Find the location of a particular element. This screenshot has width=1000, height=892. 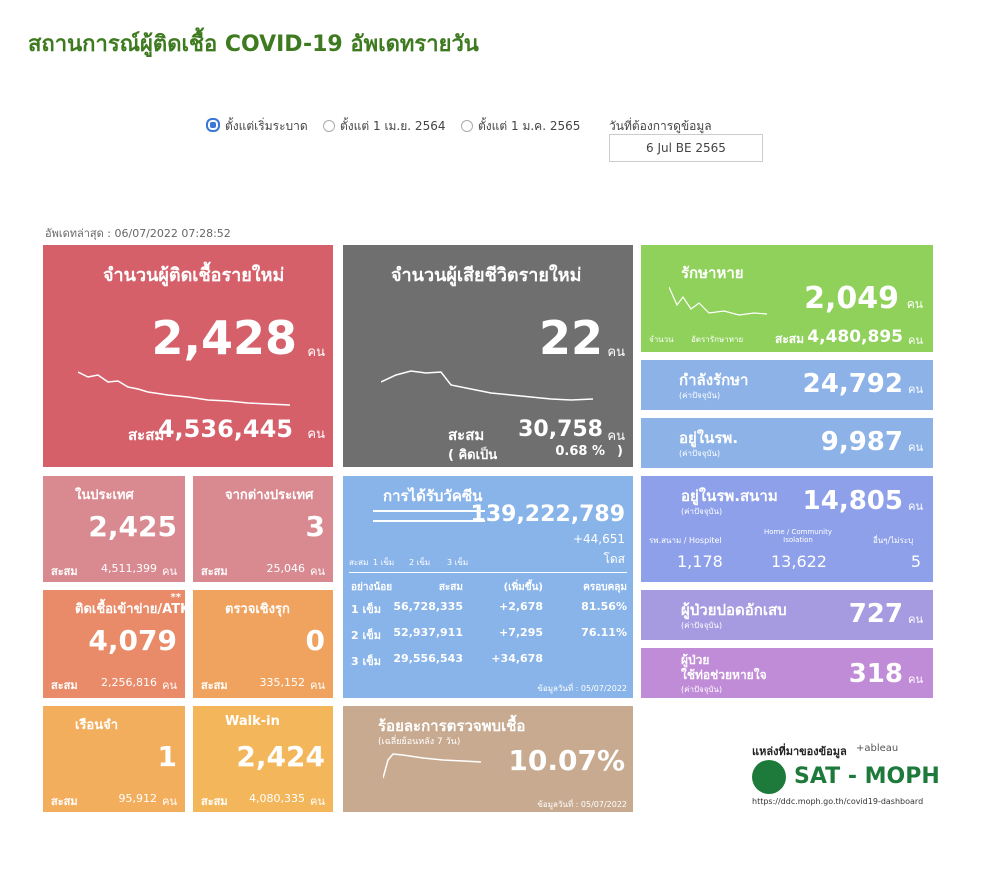

tile-title: กำลังรักษา is located at coordinates (714, 380).